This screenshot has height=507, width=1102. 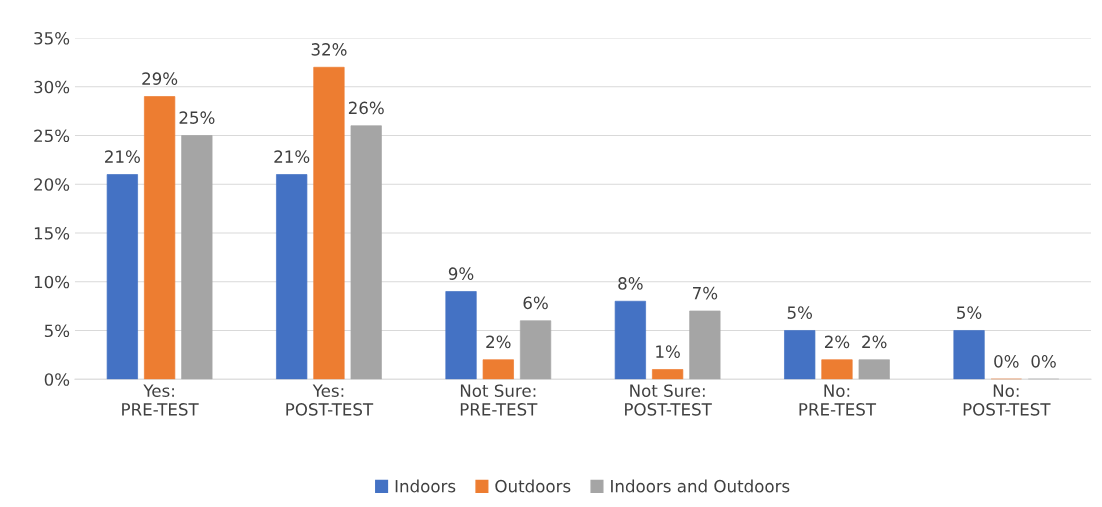 What do you see at coordinates (425, 486) in the screenshot?
I see `legend-label: Indoors` at bounding box center [425, 486].